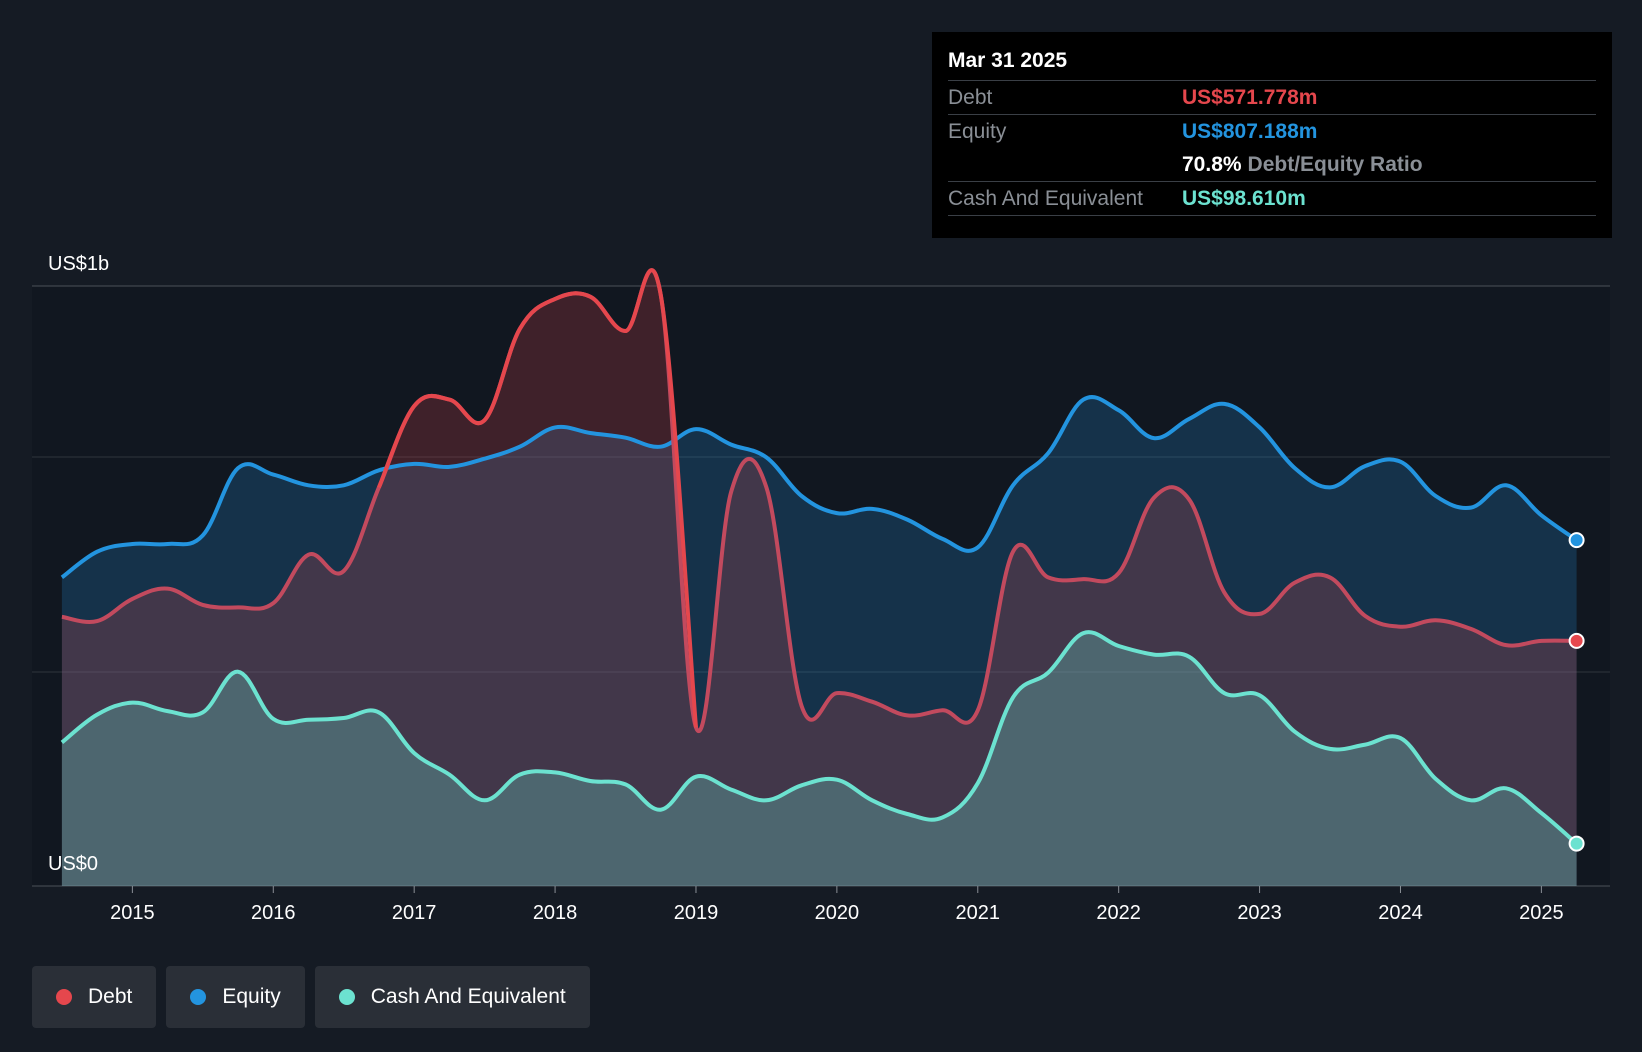 The width and height of the screenshot is (1642, 1052). I want to click on x-tick-label: 2018, so click(555, 913).